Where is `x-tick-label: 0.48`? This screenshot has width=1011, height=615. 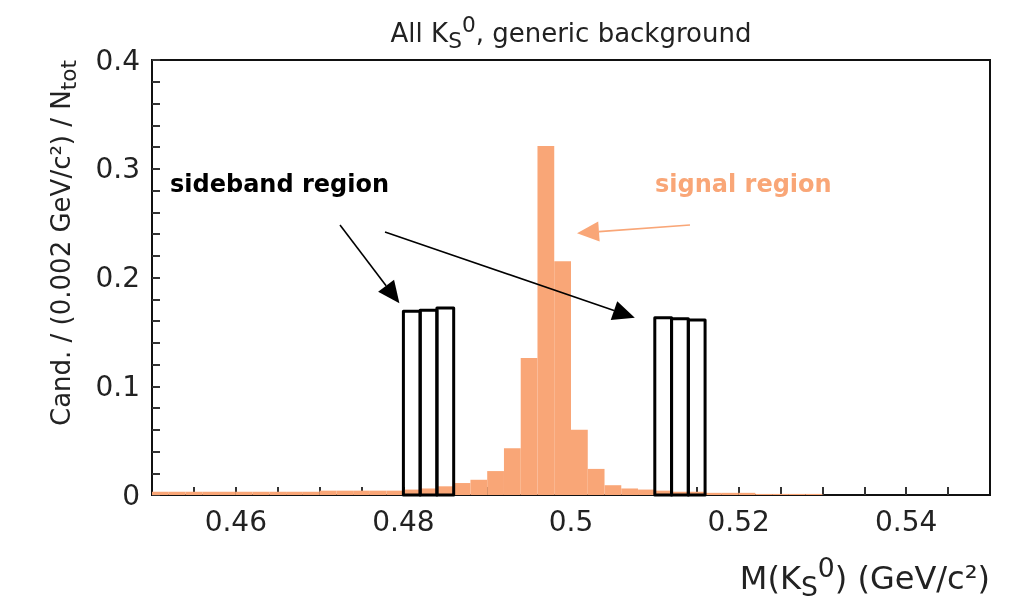 x-tick-label: 0.48 is located at coordinates (403, 521).